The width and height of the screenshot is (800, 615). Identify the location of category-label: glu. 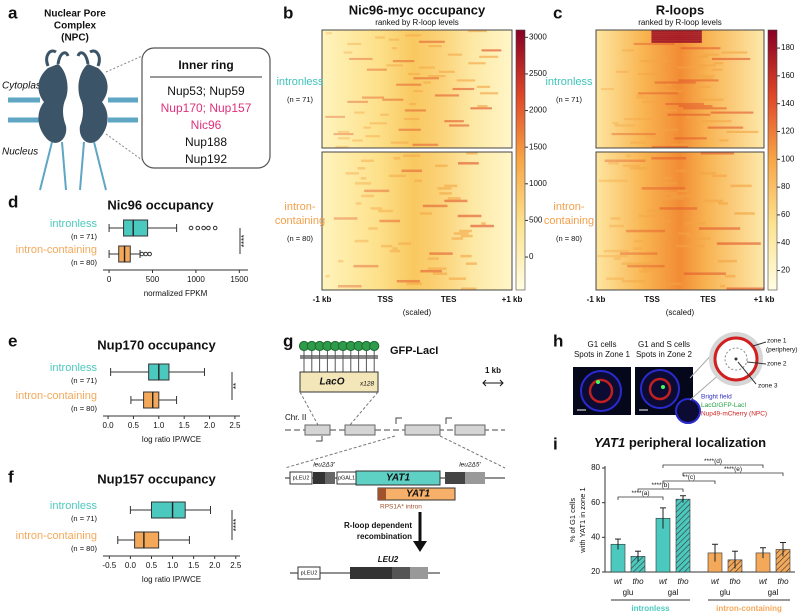
(725, 592).